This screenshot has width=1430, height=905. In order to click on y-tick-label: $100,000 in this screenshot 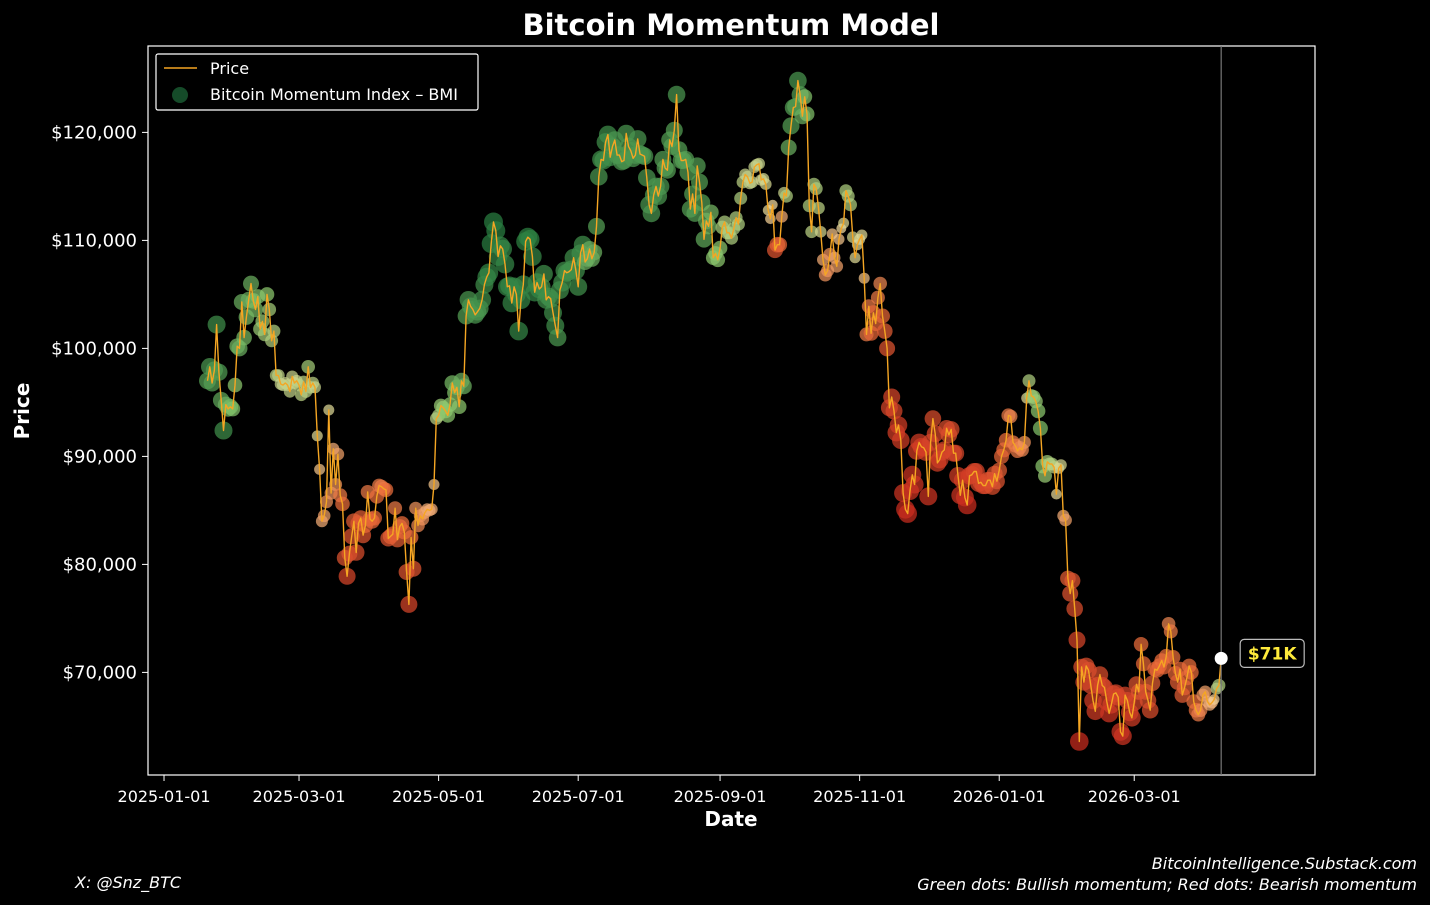, I will do `click(94, 348)`.